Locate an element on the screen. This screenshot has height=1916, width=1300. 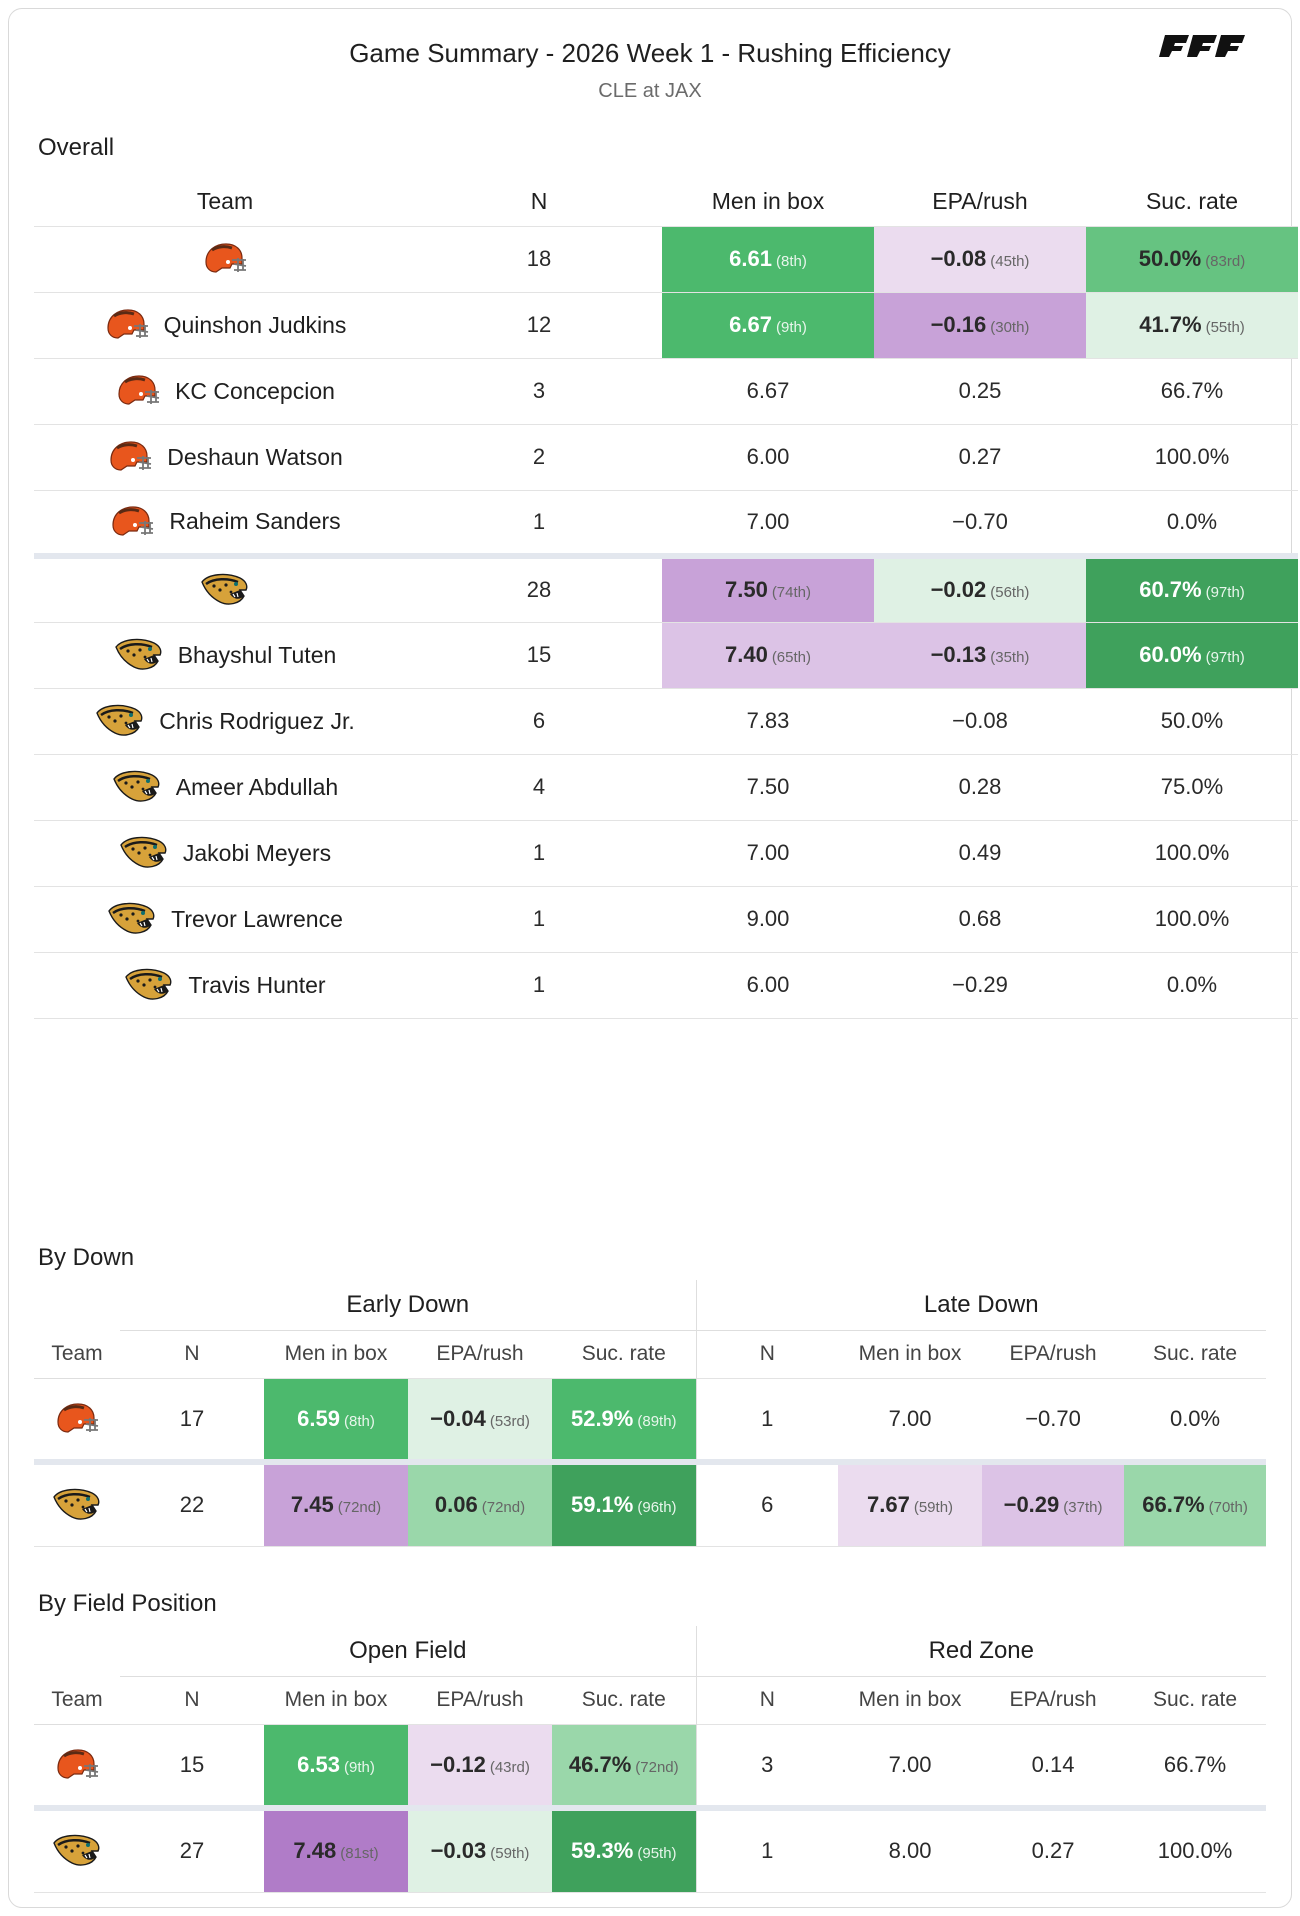
section-title-overall: Overall is located at coordinates (76, 147).